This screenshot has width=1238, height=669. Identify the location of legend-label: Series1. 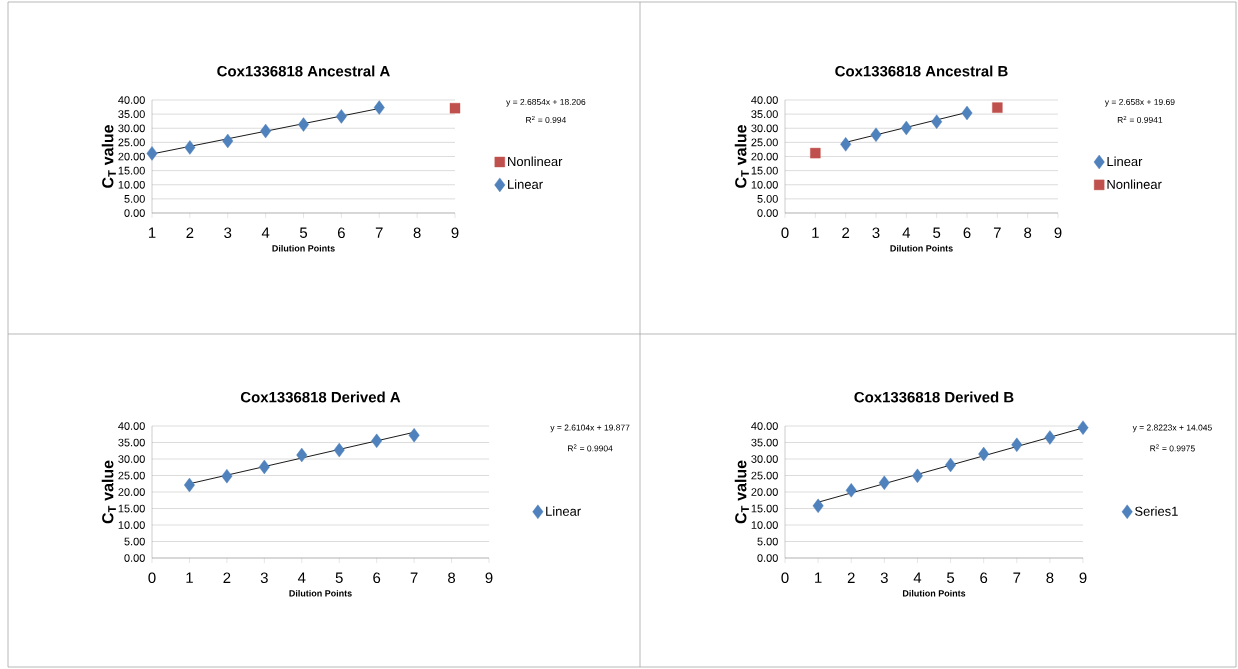
(1156, 511).